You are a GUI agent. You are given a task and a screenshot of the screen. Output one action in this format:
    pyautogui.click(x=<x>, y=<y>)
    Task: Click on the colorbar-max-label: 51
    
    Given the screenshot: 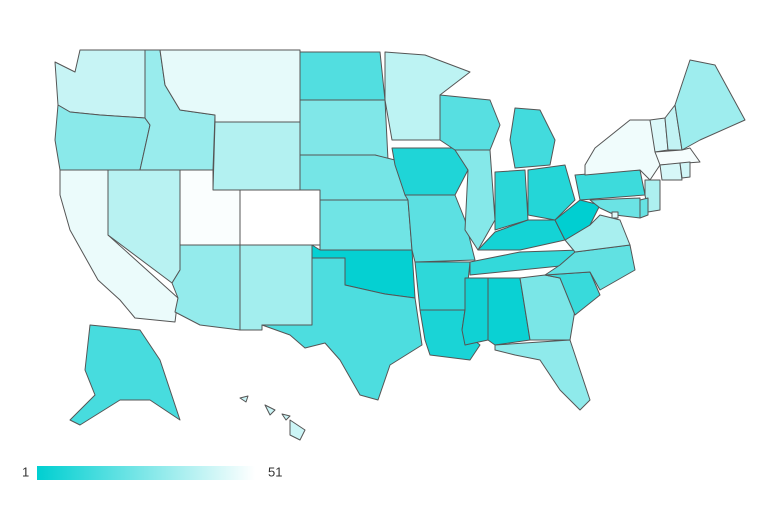 What is the action you would take?
    pyautogui.click(x=275, y=471)
    